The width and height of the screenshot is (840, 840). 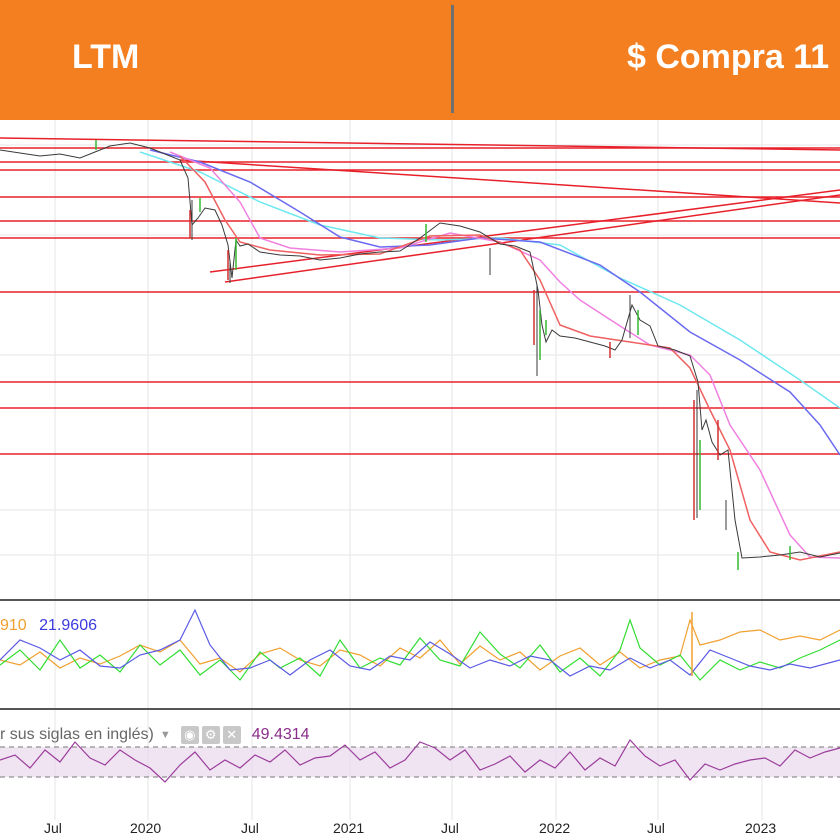 I want to click on dmi-orange-value: 910, so click(x=13, y=625).